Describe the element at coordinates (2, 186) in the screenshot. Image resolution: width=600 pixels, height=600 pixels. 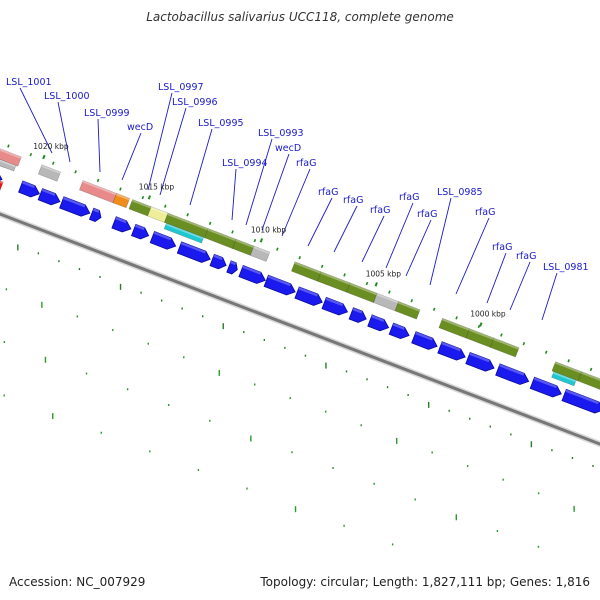
I see `feature-red` at that location.